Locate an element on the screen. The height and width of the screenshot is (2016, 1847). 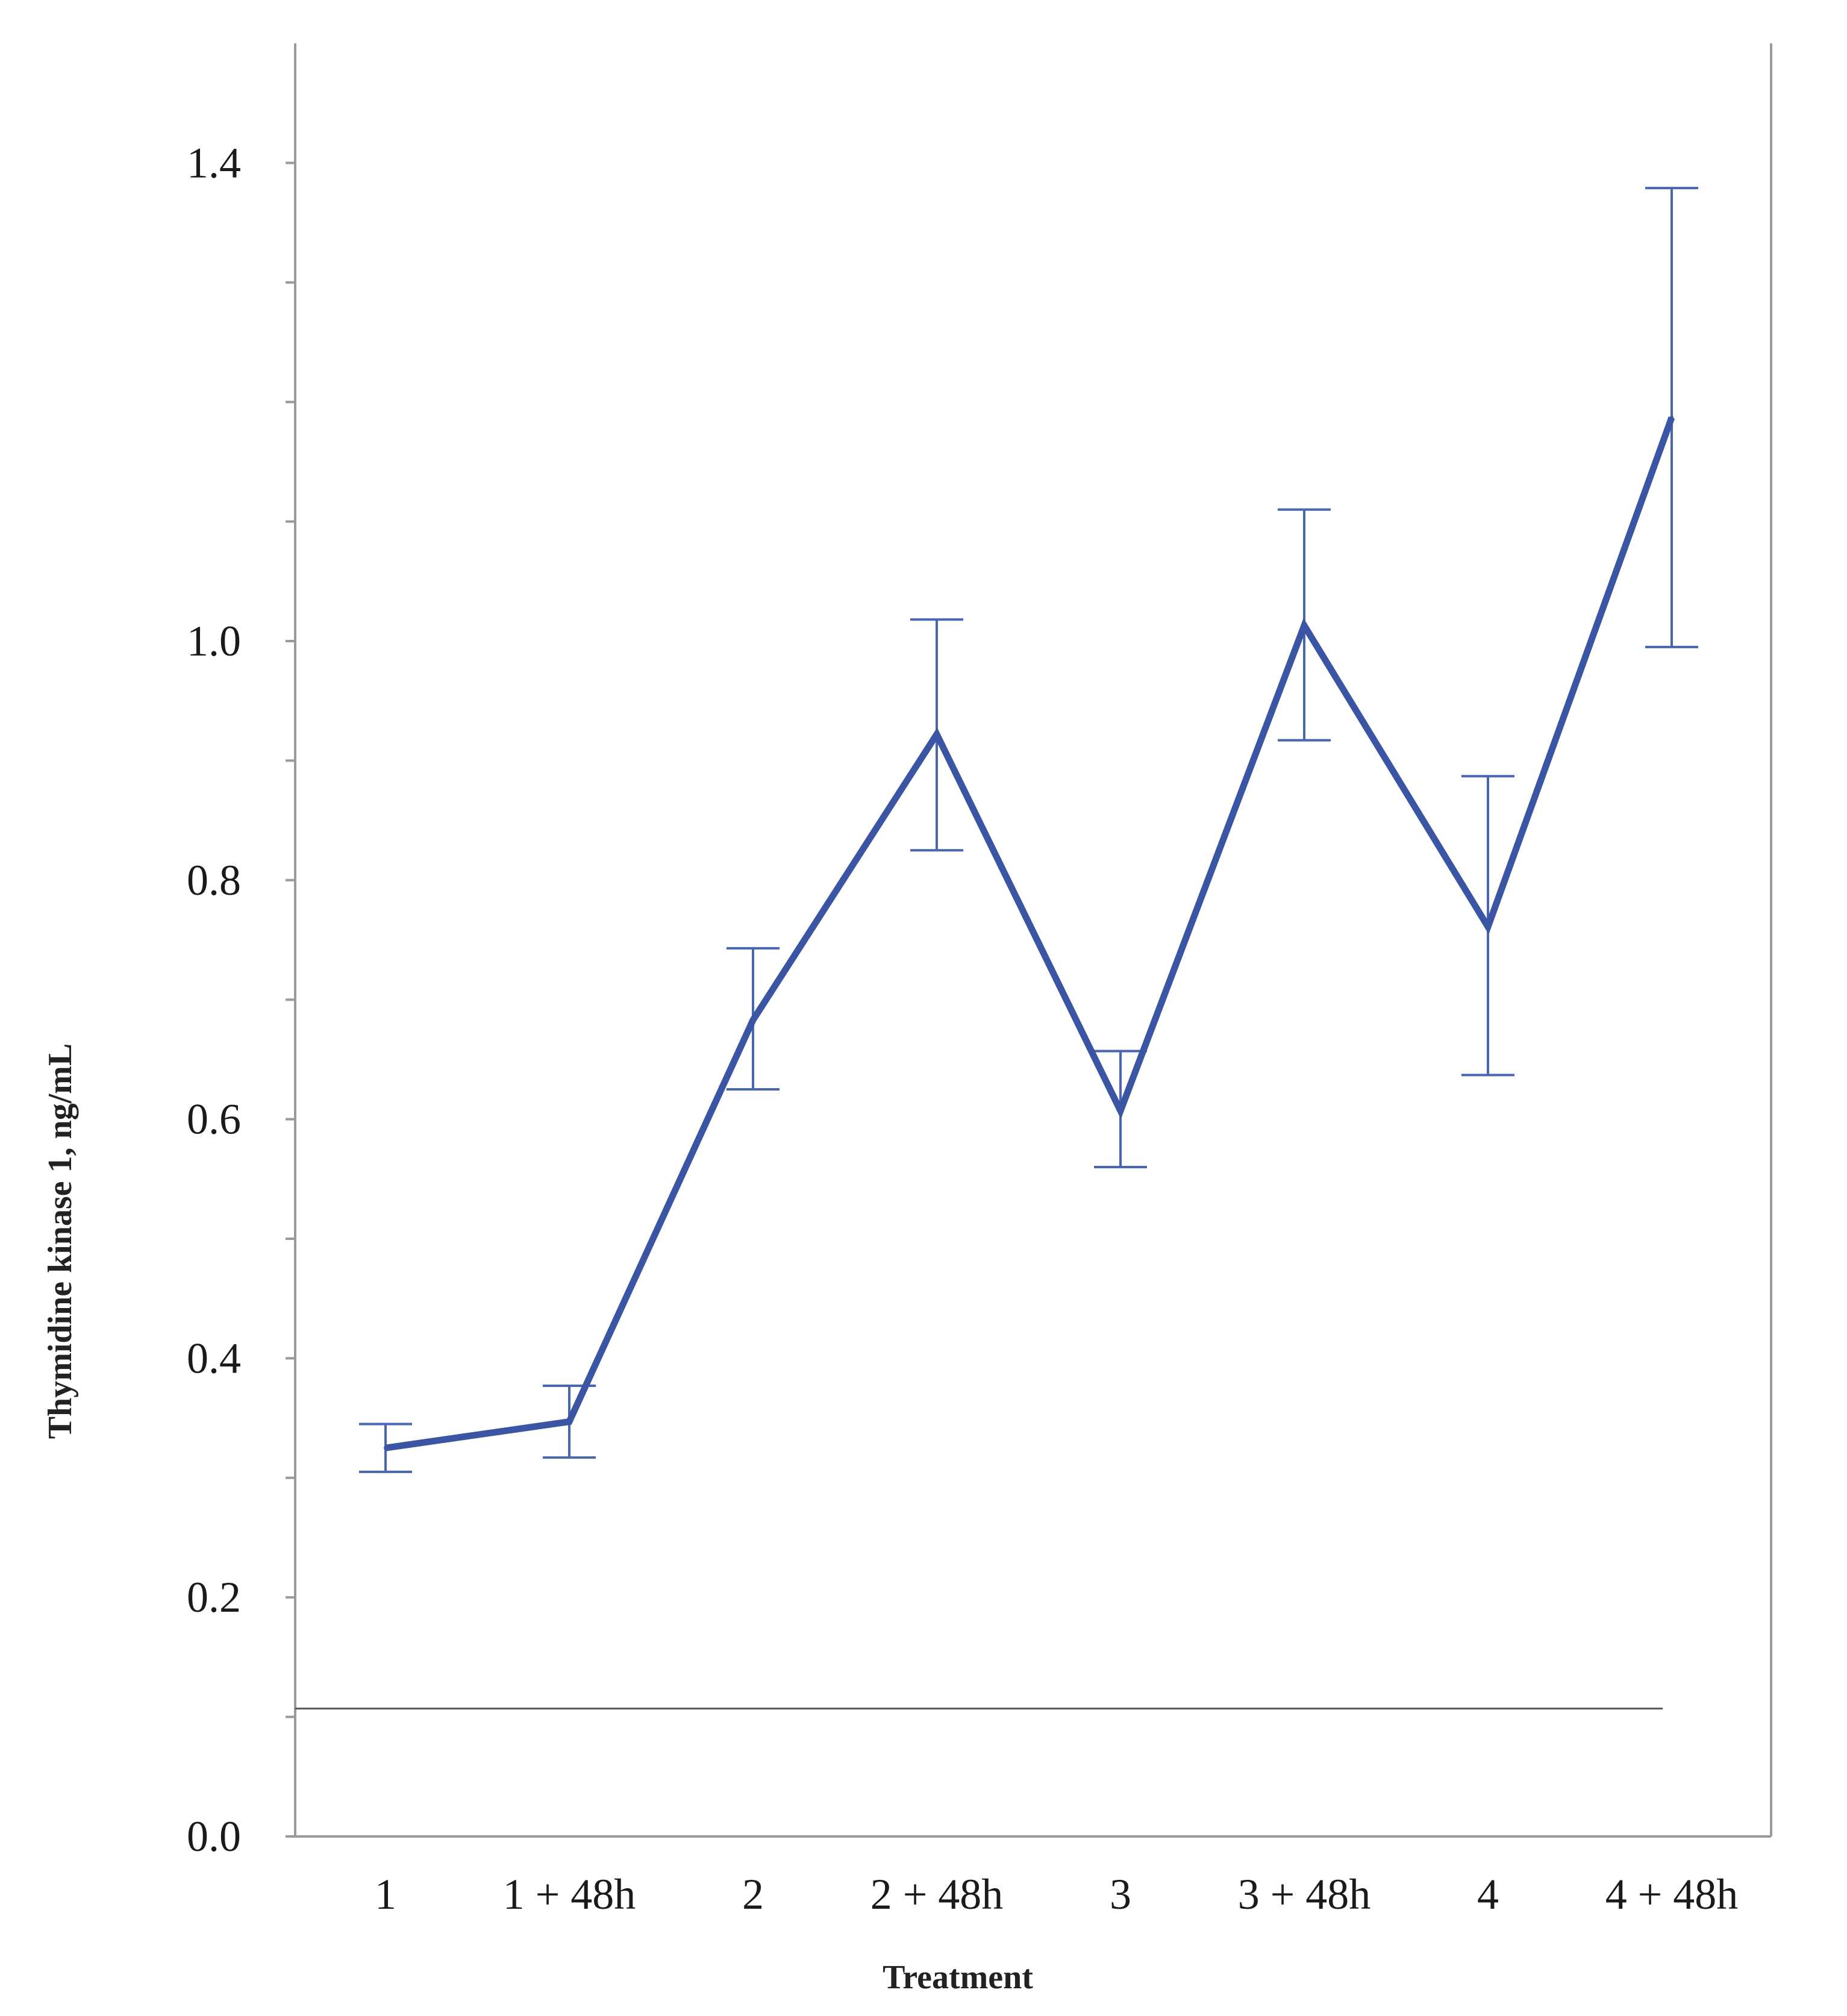
y-tick-label: 0.6 is located at coordinates (214, 1119).